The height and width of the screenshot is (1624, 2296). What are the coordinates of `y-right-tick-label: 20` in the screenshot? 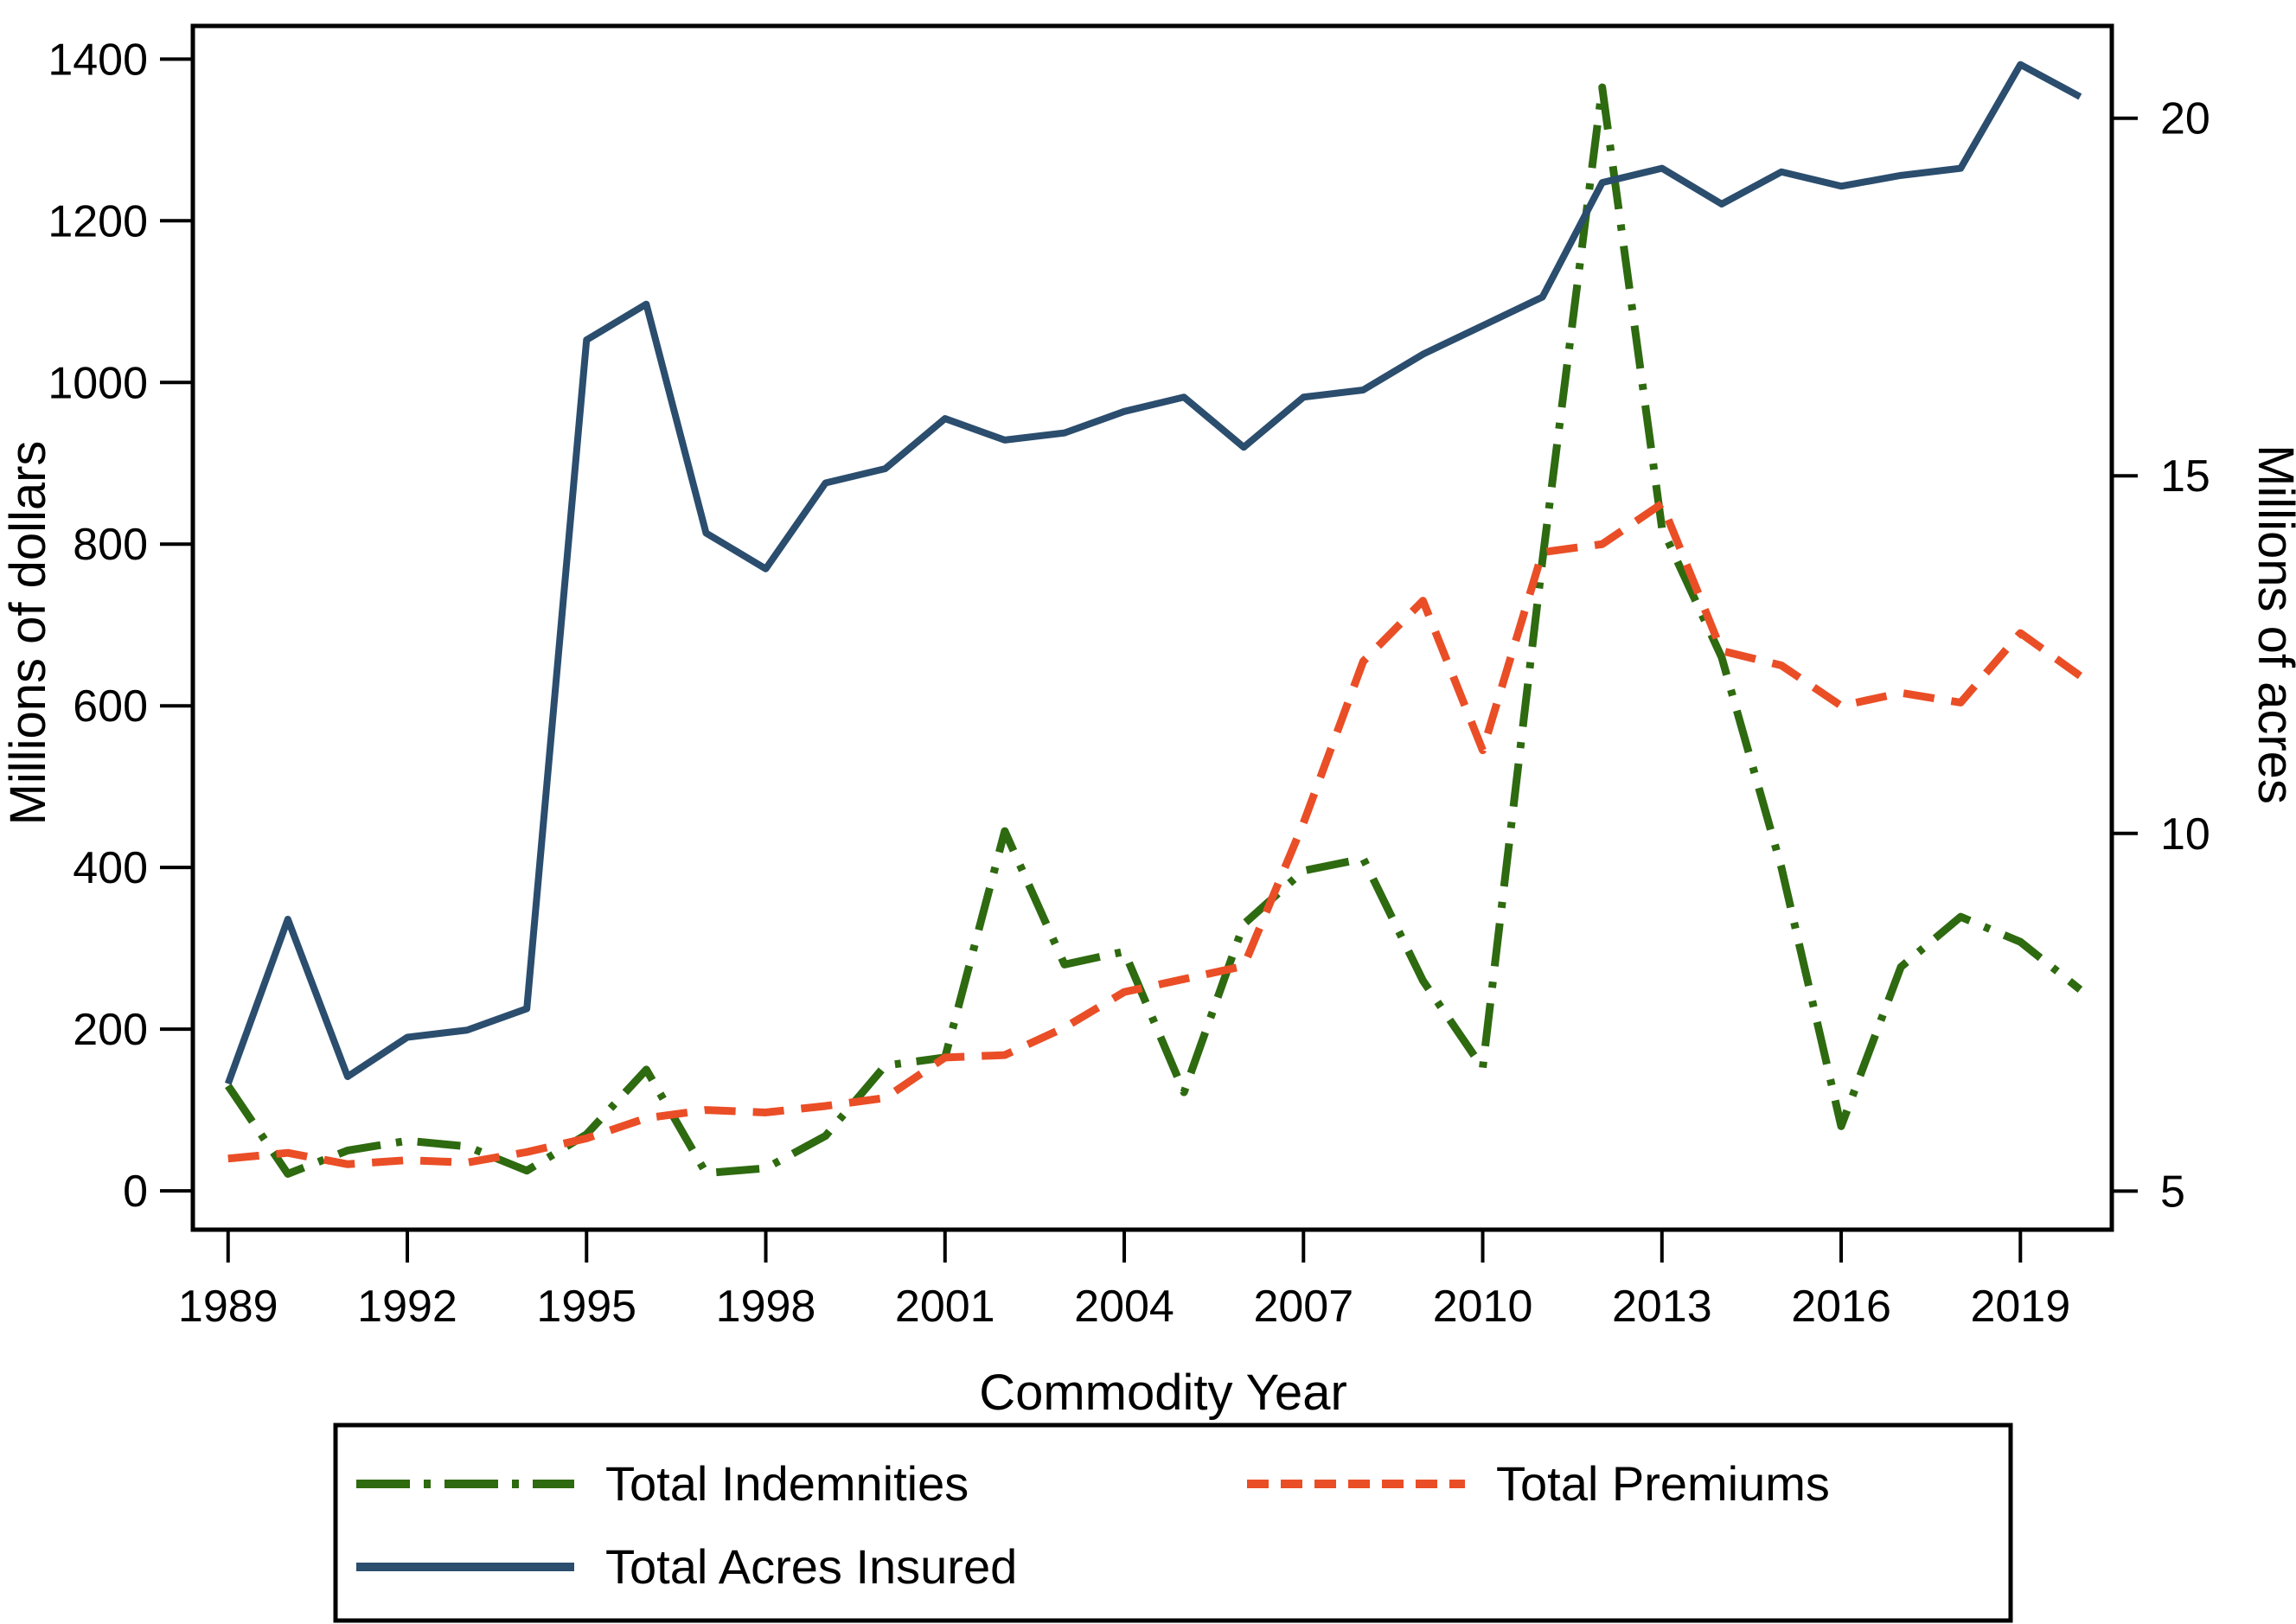 It's located at (2185, 119).